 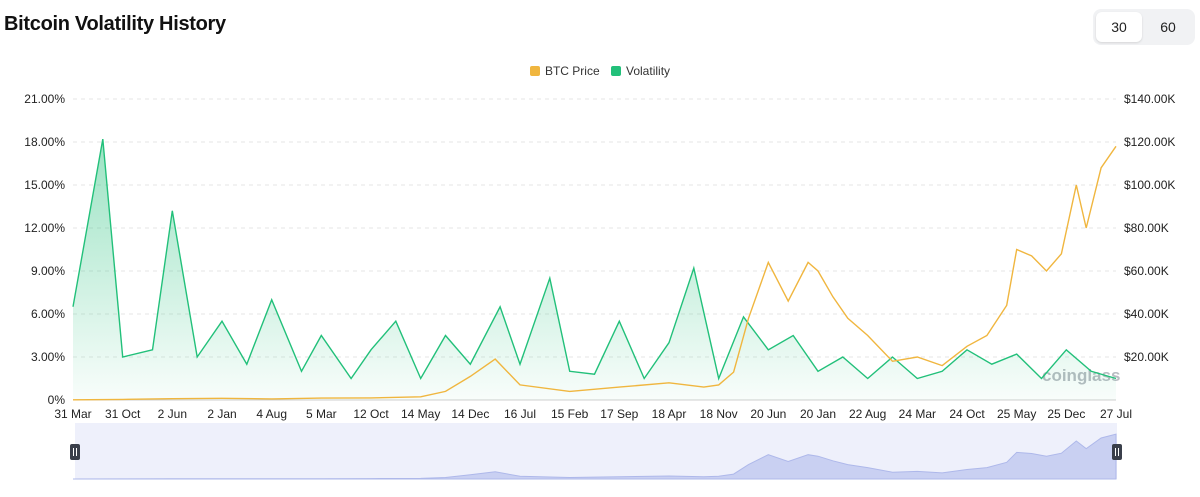 What do you see at coordinates (570, 414) in the screenshot?
I see `x-tick-label: 15 Feb` at bounding box center [570, 414].